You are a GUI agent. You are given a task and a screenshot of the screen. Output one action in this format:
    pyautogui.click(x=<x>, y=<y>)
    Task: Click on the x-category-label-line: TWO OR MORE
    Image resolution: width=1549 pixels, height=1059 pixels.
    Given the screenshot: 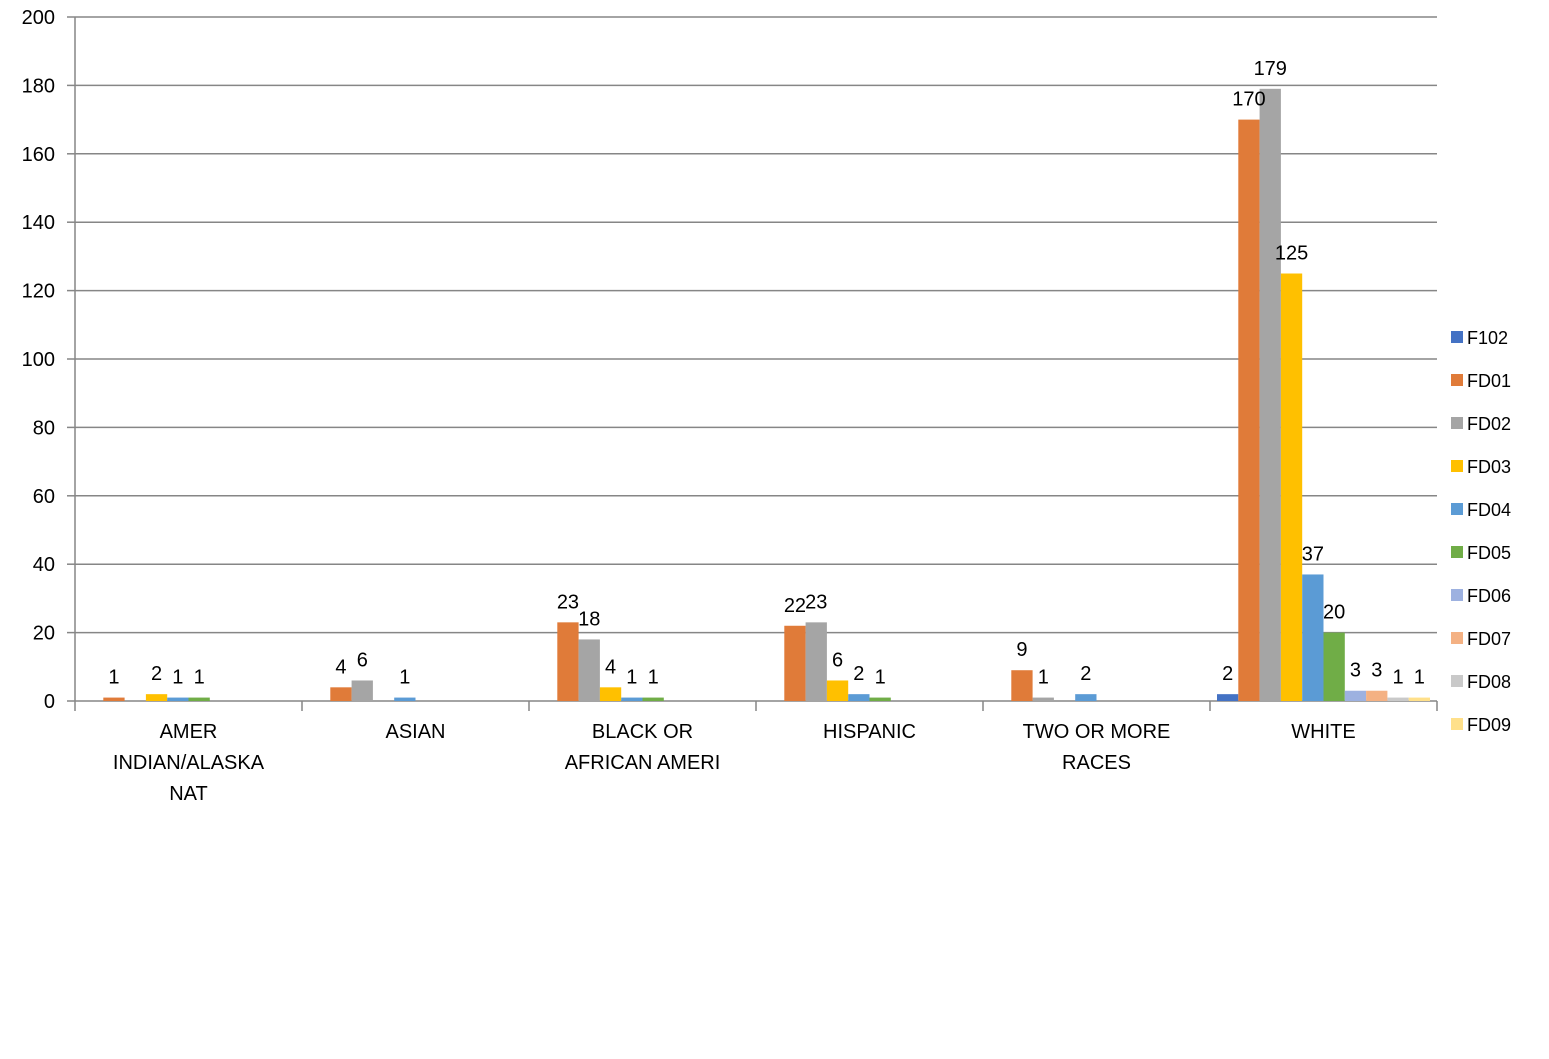 What is the action you would take?
    pyautogui.click(x=1097, y=732)
    